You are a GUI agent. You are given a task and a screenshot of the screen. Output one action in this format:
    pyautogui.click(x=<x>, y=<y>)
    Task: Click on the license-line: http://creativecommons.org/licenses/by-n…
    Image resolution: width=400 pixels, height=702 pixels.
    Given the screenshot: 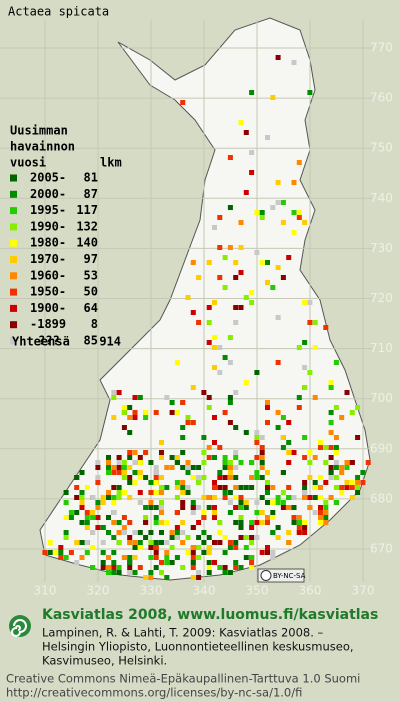 What is the action you would take?
    pyautogui.click(x=154, y=693)
    